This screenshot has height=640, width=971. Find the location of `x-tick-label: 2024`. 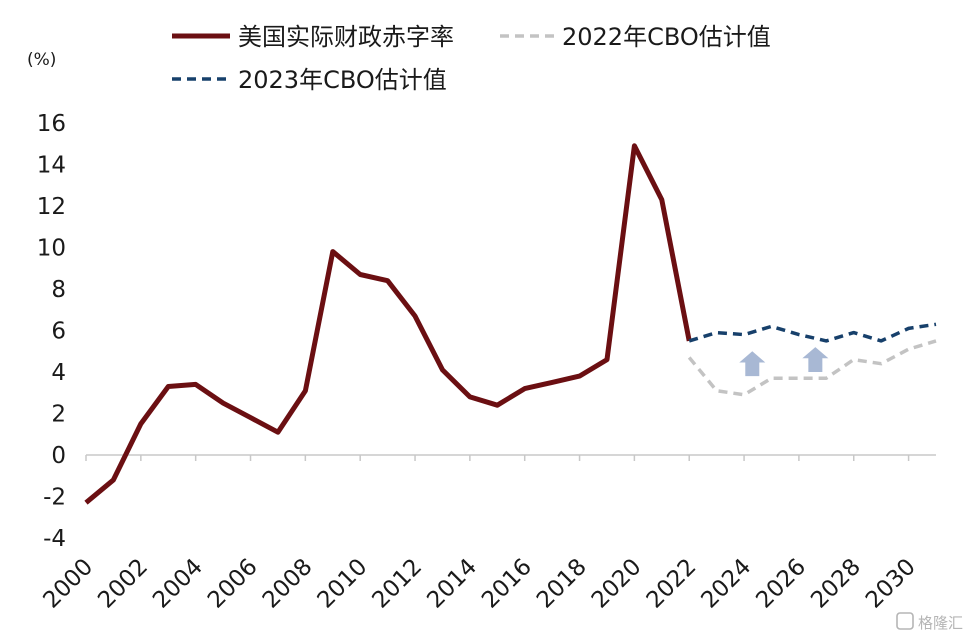

x-tick-label: 2024 is located at coordinates (727, 584).